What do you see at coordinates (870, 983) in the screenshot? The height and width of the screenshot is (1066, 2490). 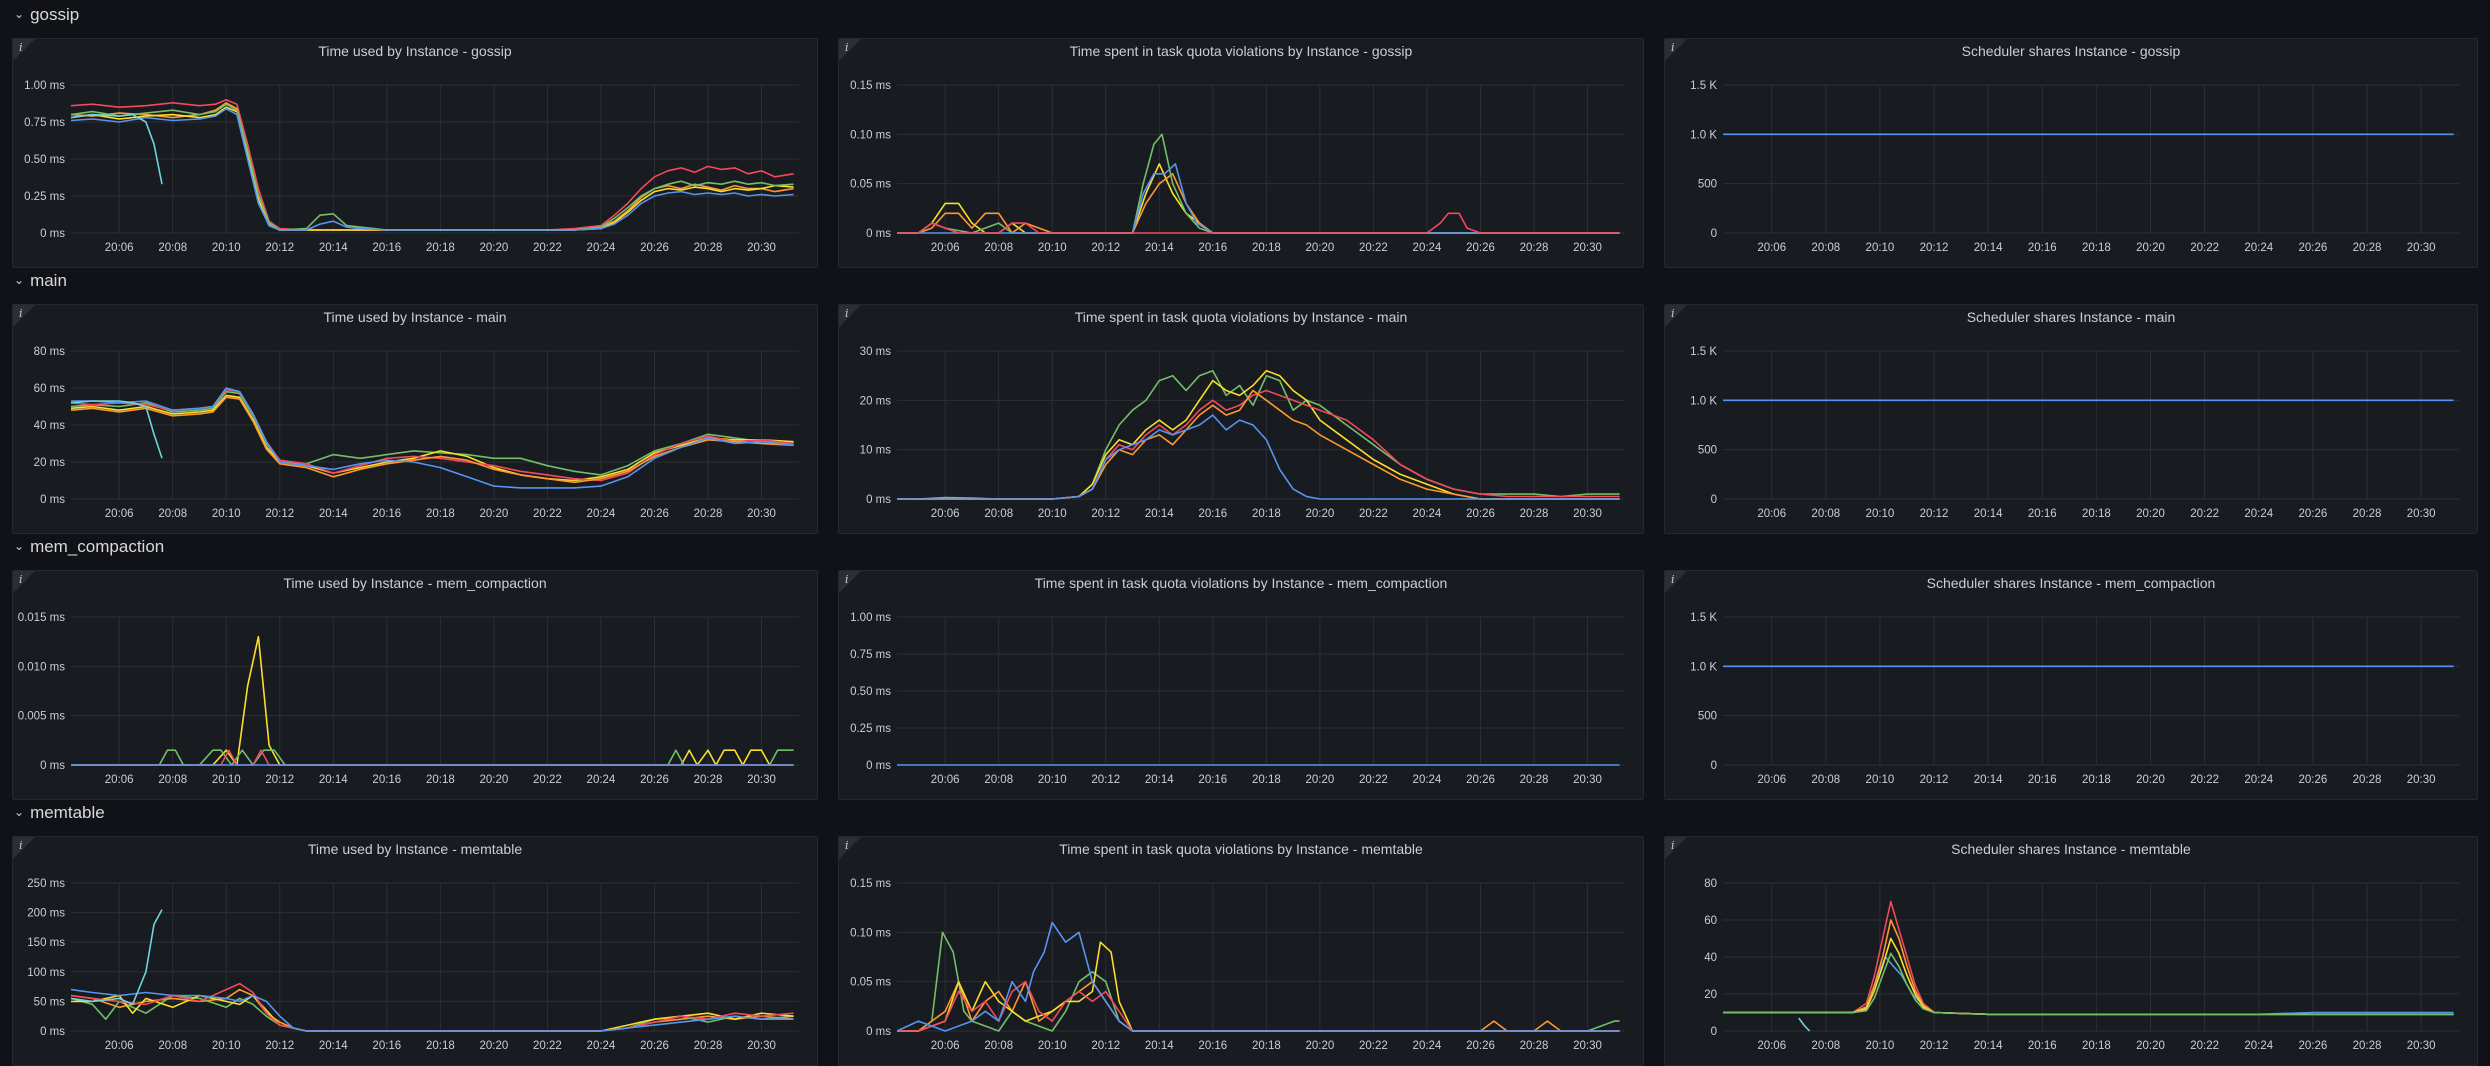 I see `y-tick-label: 0.05 ms` at bounding box center [870, 983].